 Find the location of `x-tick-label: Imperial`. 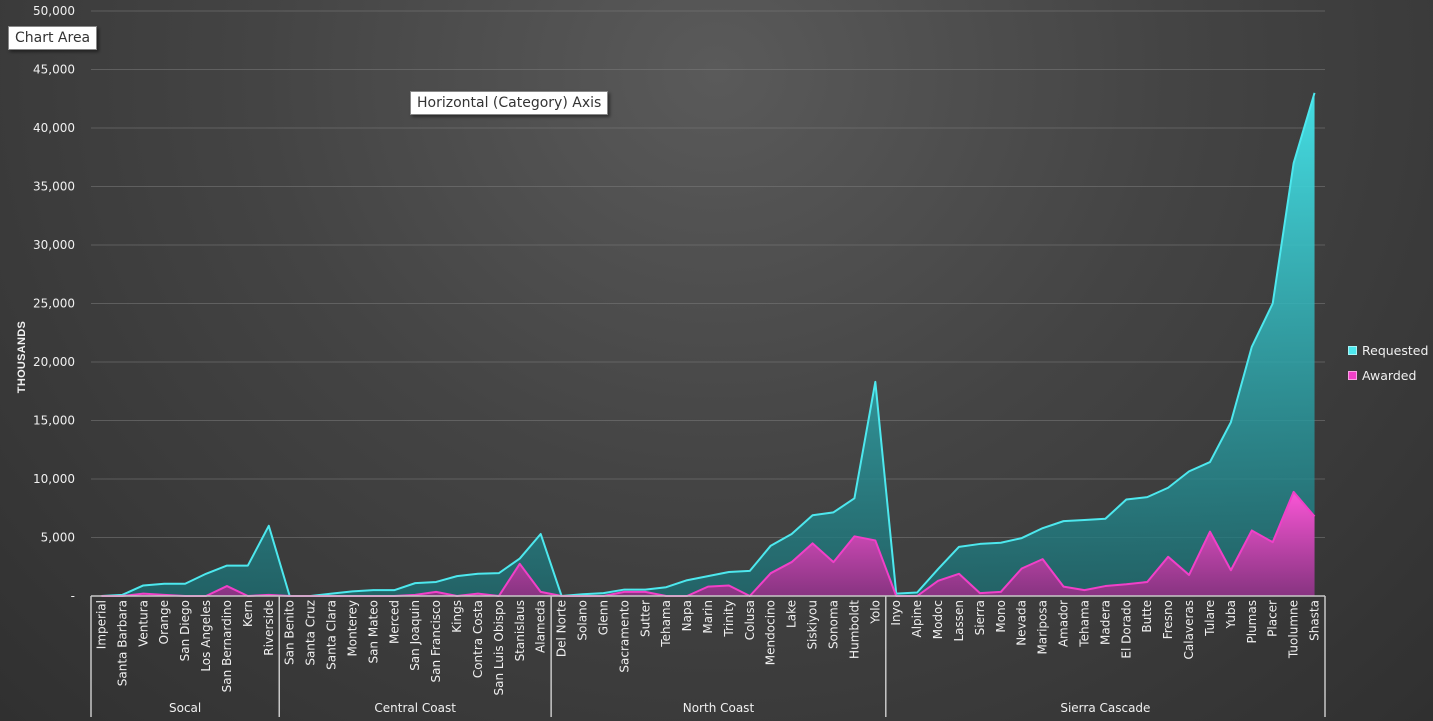

x-tick-label: Imperial is located at coordinates (101, 624).